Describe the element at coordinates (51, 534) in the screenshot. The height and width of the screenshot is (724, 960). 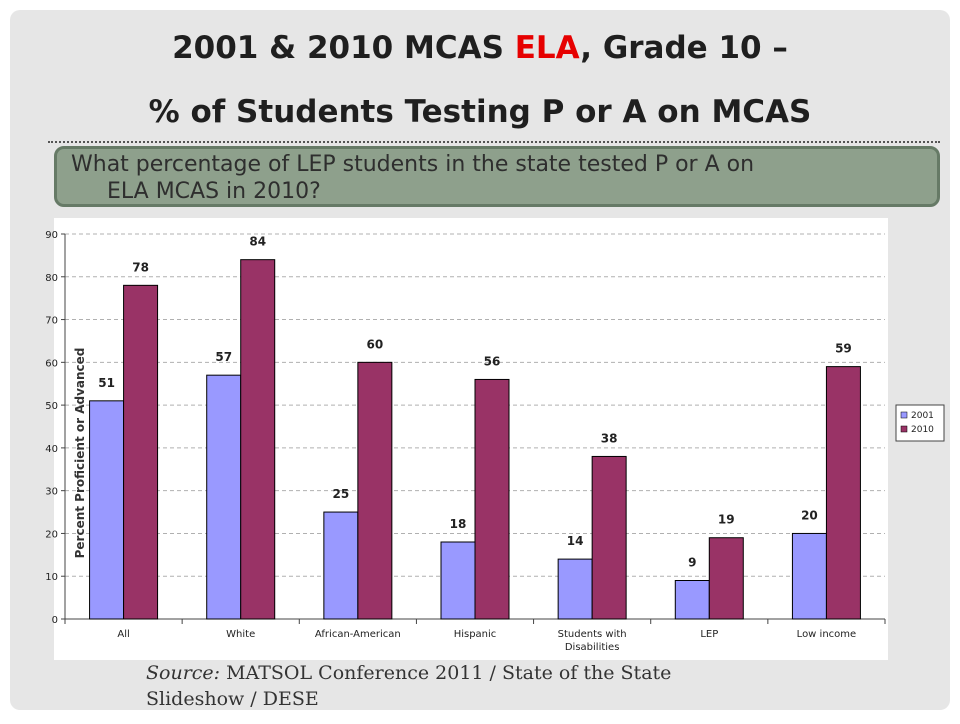
I see `y-tick-label: 20` at that location.